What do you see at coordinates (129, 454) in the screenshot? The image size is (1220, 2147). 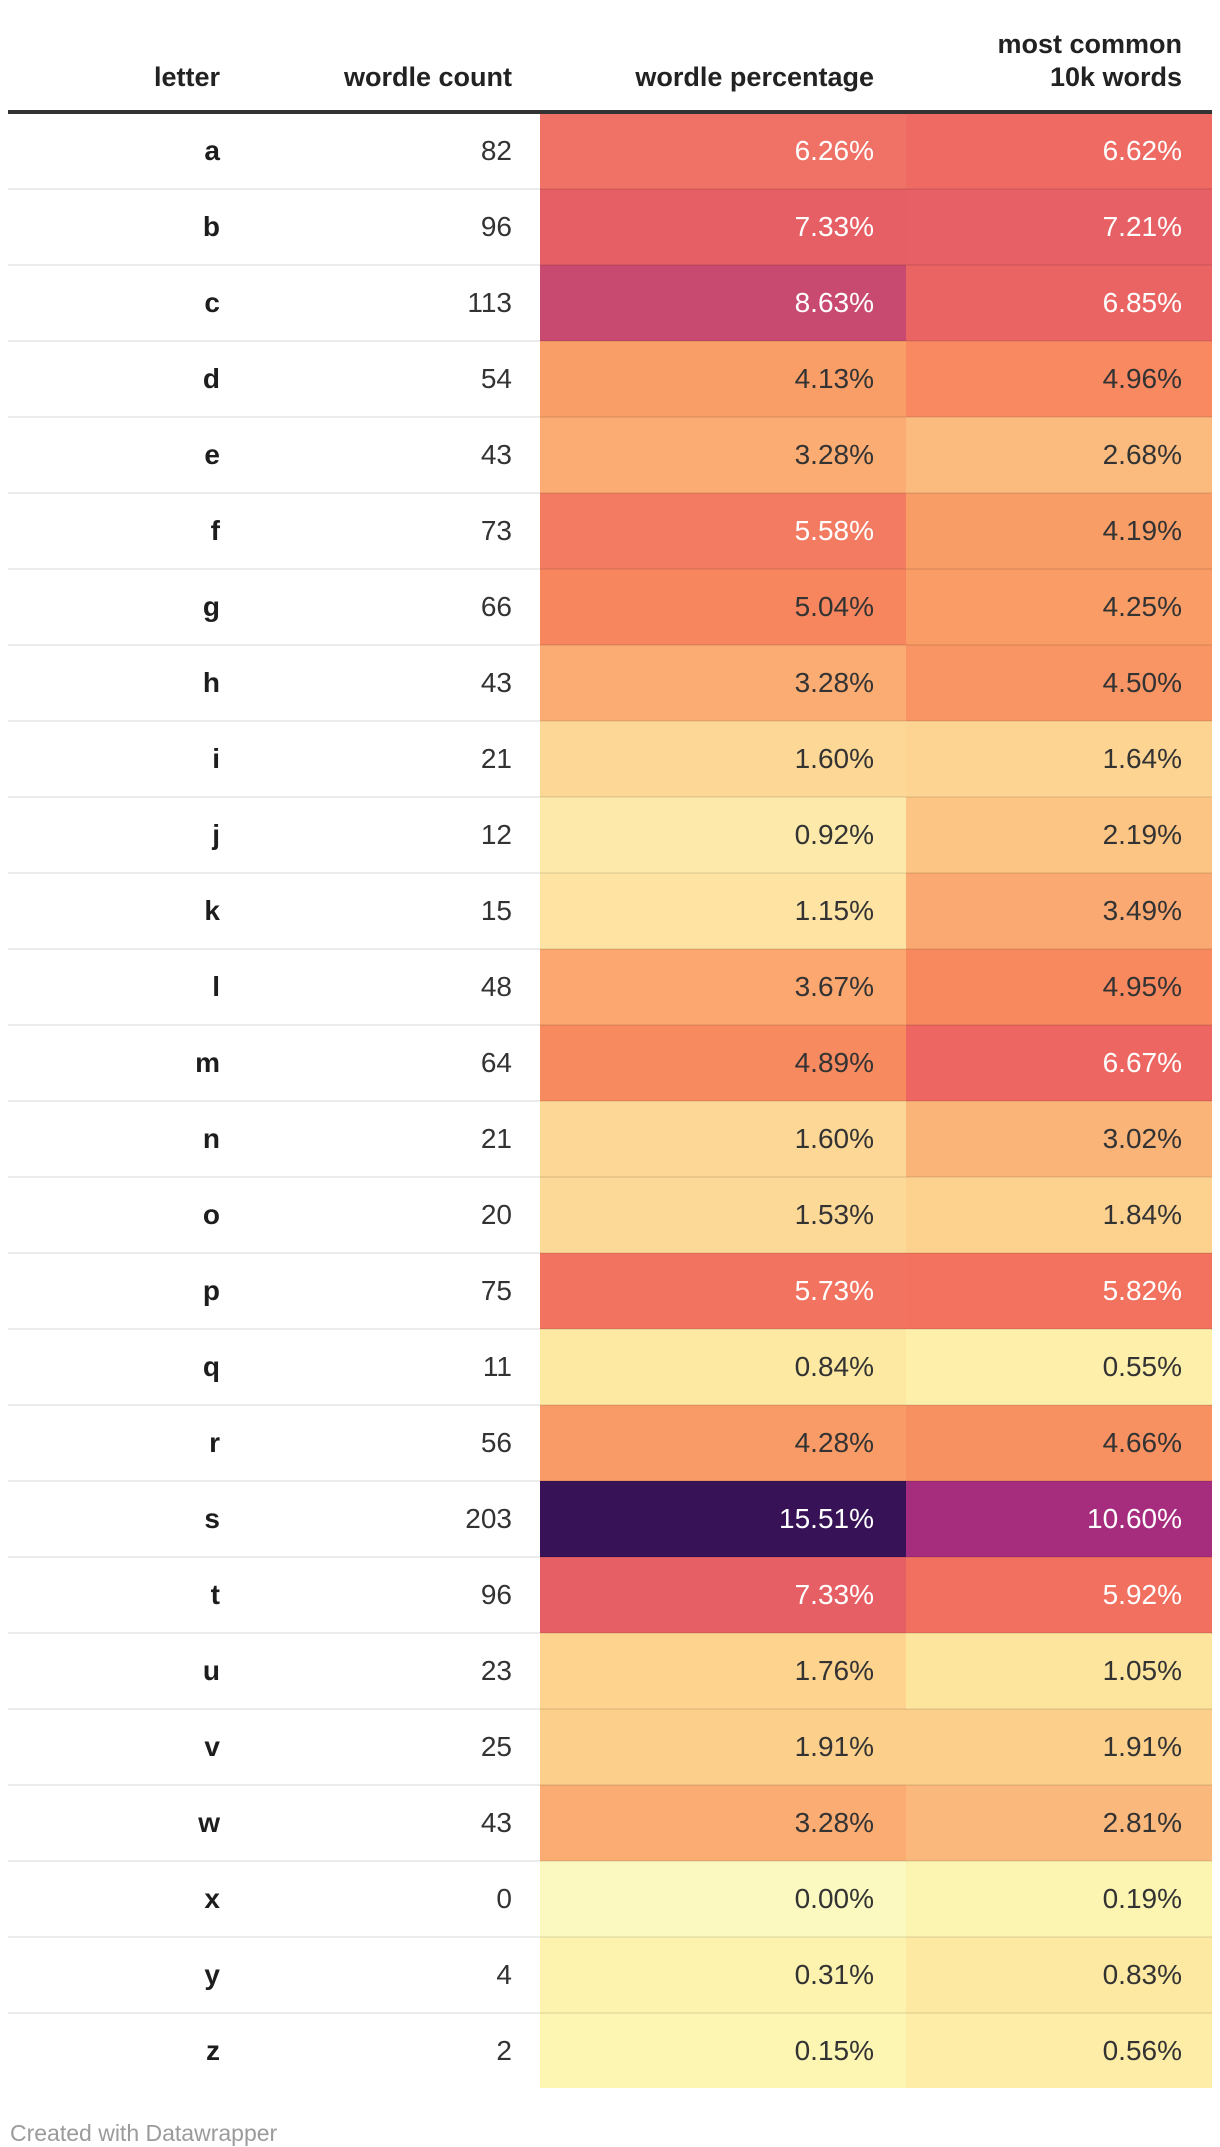 I see `letter-cell: e` at bounding box center [129, 454].